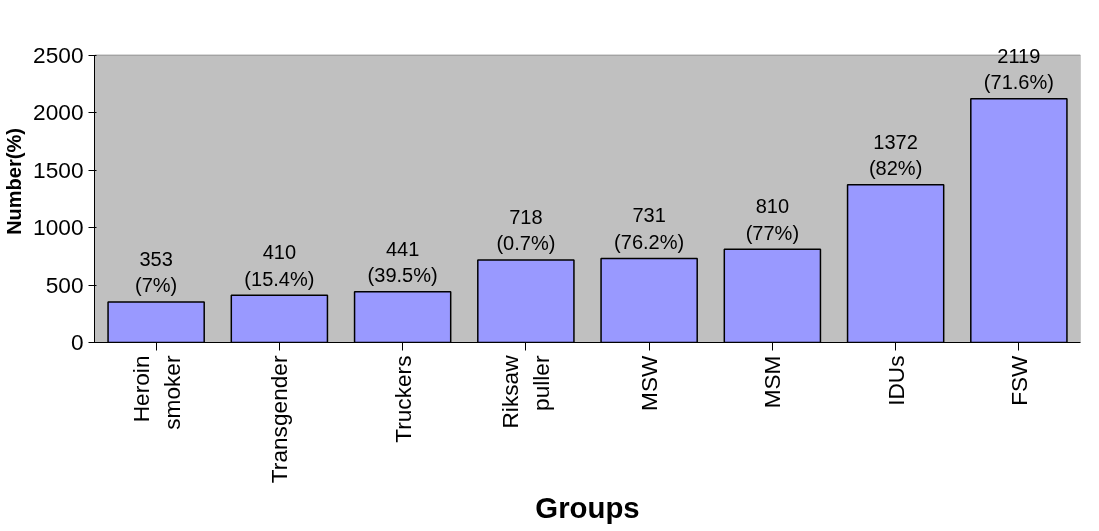 This screenshot has width=1099, height=531. Describe the element at coordinates (14, 181) in the screenshot. I see `y-axis-title: Number(%)` at that location.